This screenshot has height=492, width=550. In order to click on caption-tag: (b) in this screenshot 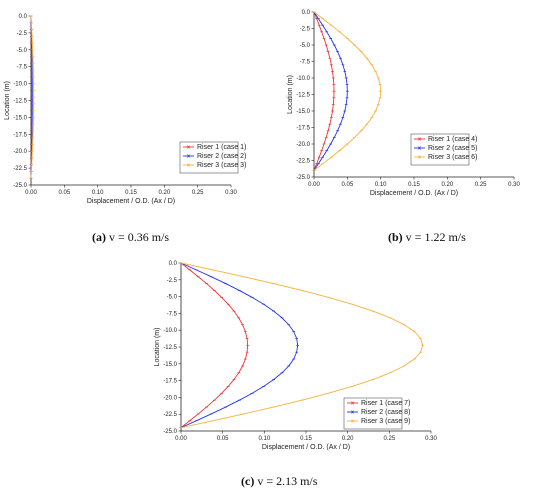, I will do `click(395, 237)`.